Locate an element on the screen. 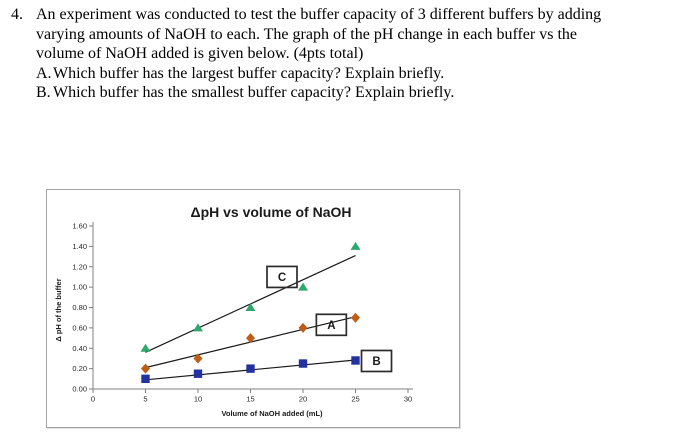 This screenshot has height=441, width=695. x-tick-label: 0 is located at coordinates (93, 399).